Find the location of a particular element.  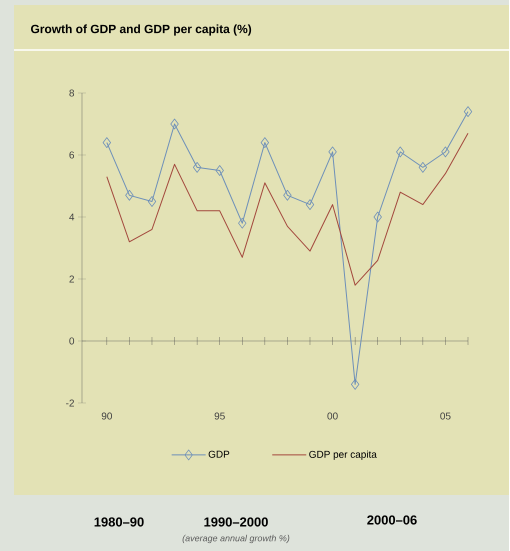

y-tick-label: 8 is located at coordinates (72, 93).